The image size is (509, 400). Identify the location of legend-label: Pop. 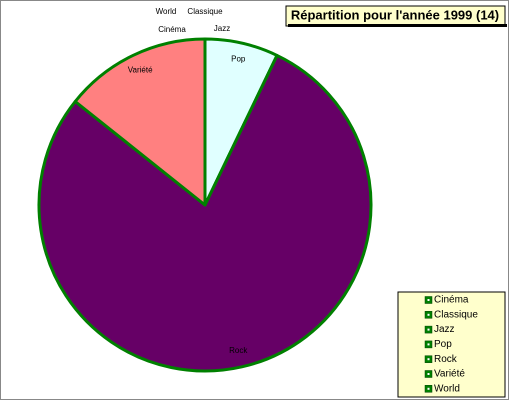
(443, 344).